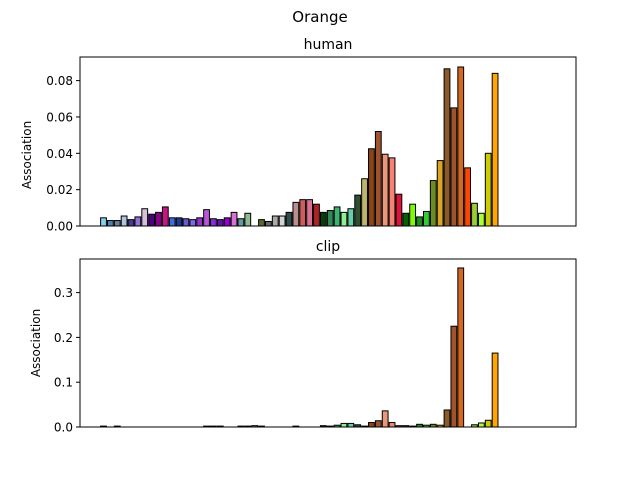  I want to click on human-y-tick-label: 0.06, so click(59, 117).